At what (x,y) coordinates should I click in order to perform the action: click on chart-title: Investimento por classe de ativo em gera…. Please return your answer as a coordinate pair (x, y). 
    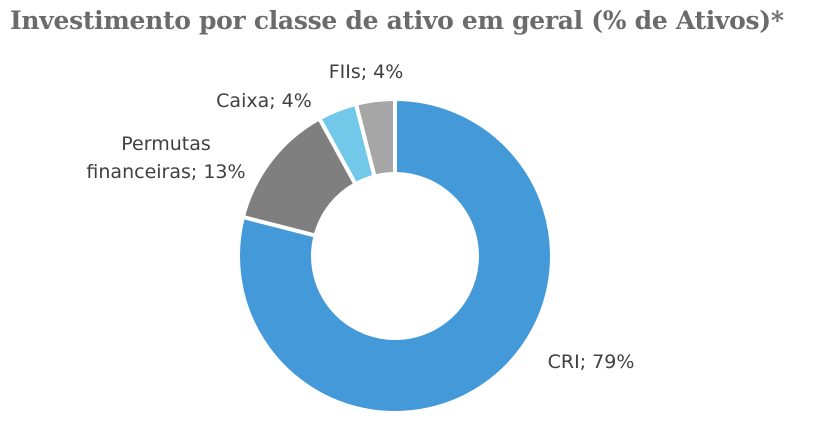
    Looking at the image, I should click on (397, 20).